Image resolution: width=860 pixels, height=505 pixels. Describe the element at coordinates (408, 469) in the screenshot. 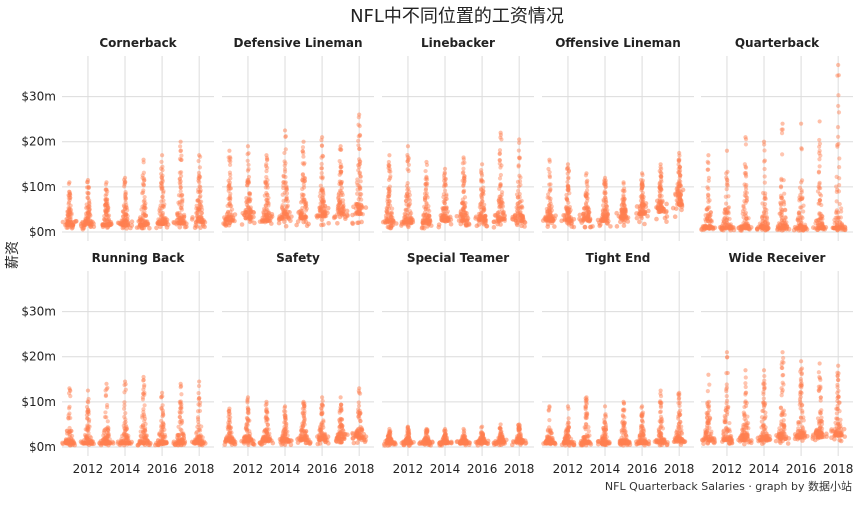

I see `x-tick-label: 2012` at that location.